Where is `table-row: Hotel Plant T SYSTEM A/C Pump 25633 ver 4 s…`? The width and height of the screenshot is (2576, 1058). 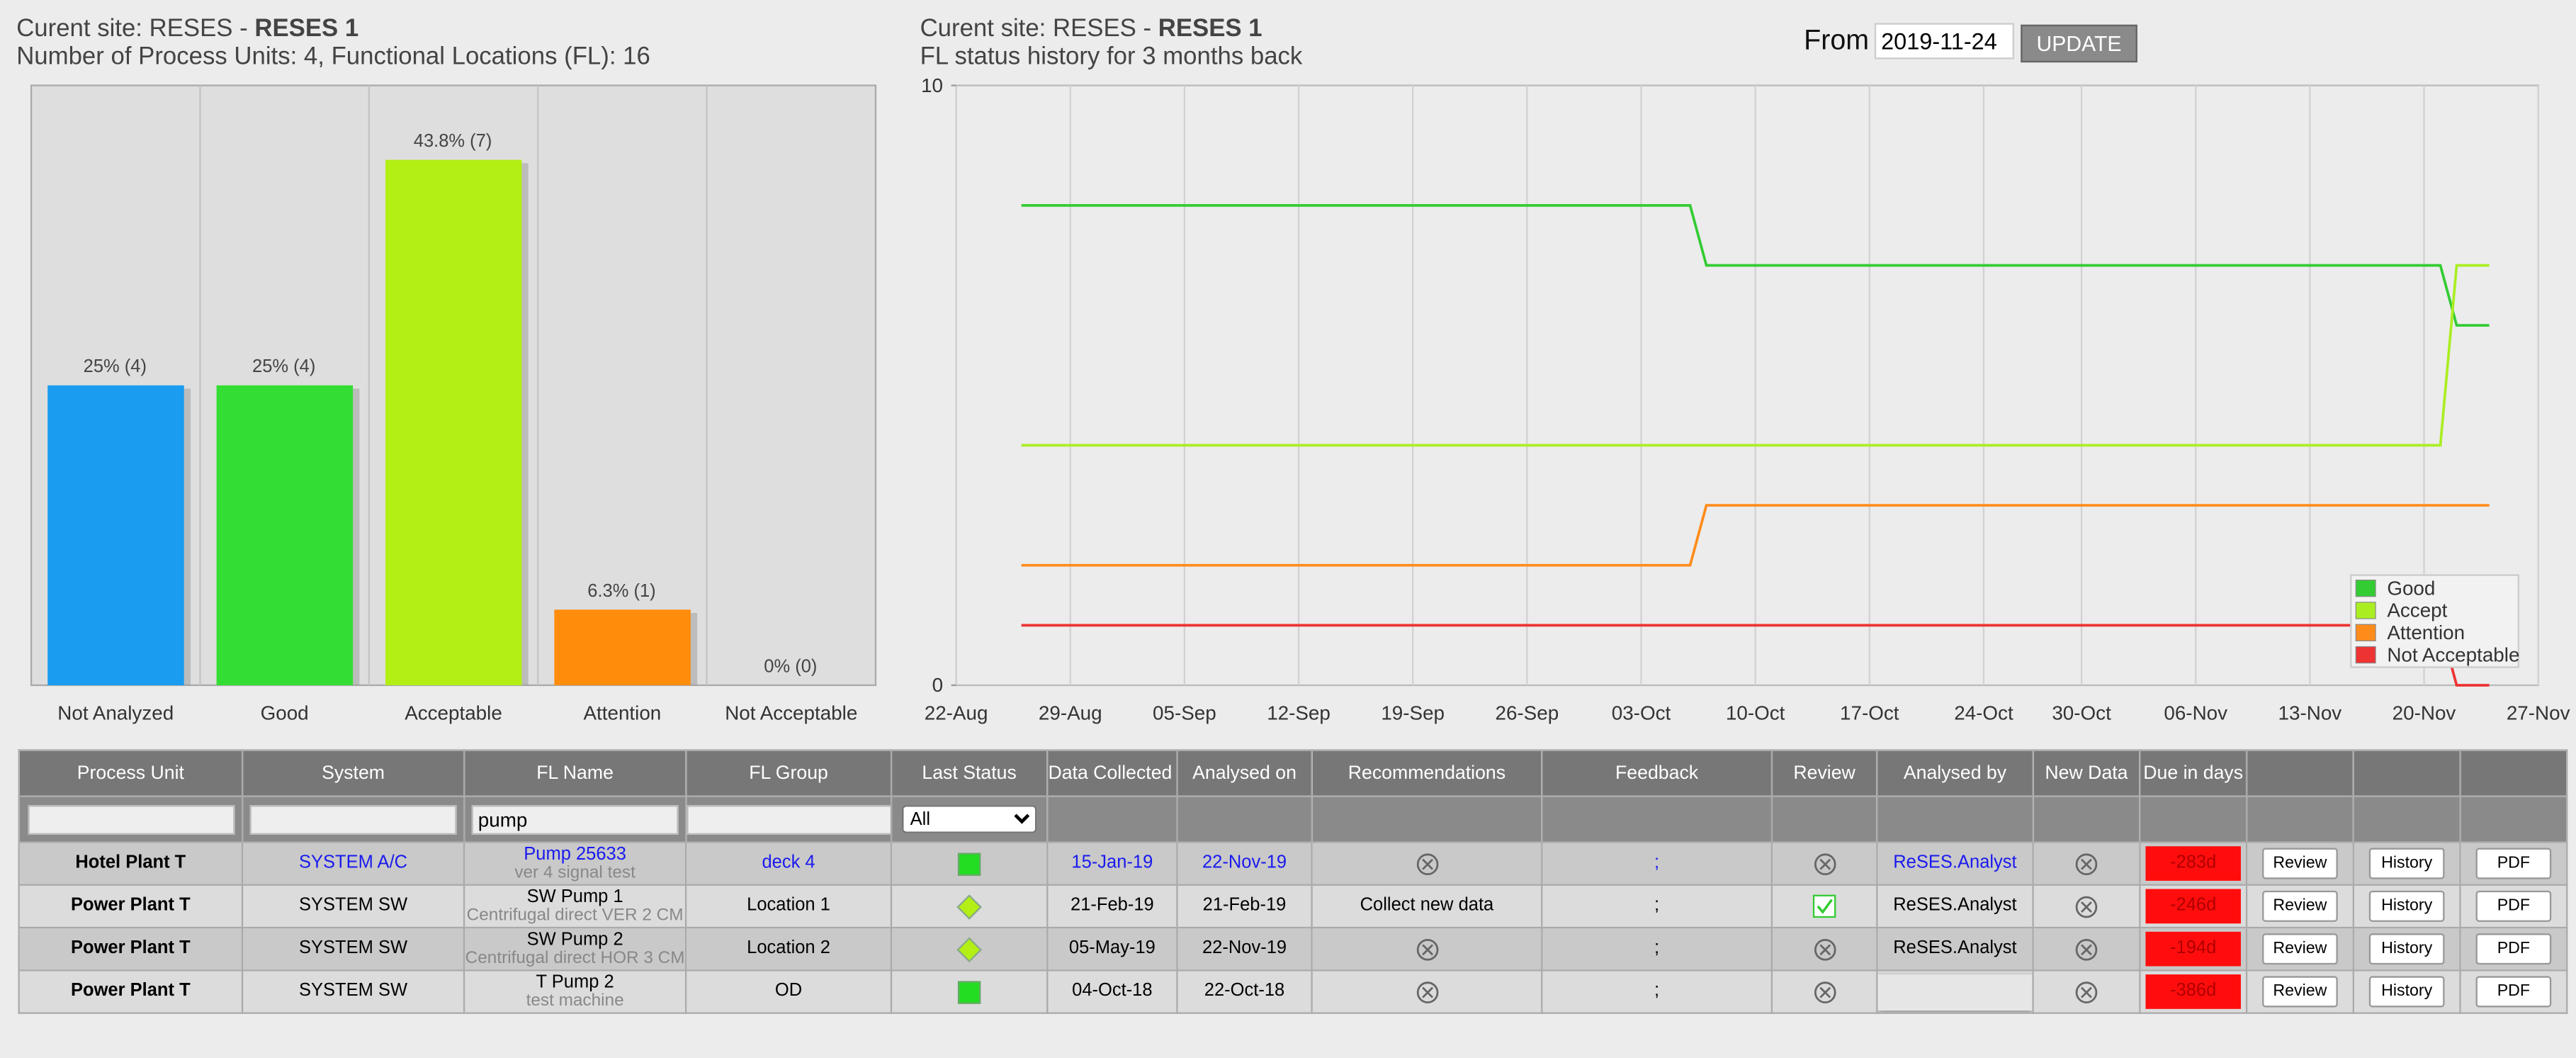 table-row: Hotel Plant T SYSTEM A/C Pump 25633 ver 4 s… is located at coordinates (1293, 863).